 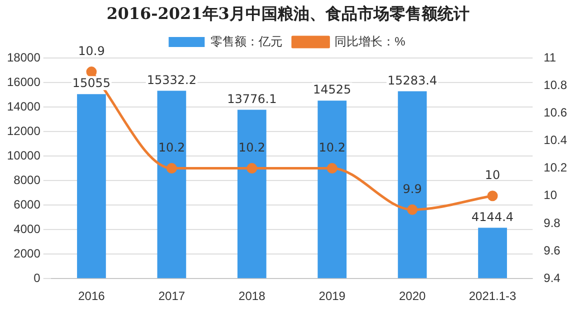 I want to click on y2-tick-label: 10.6, so click(x=556, y=112).